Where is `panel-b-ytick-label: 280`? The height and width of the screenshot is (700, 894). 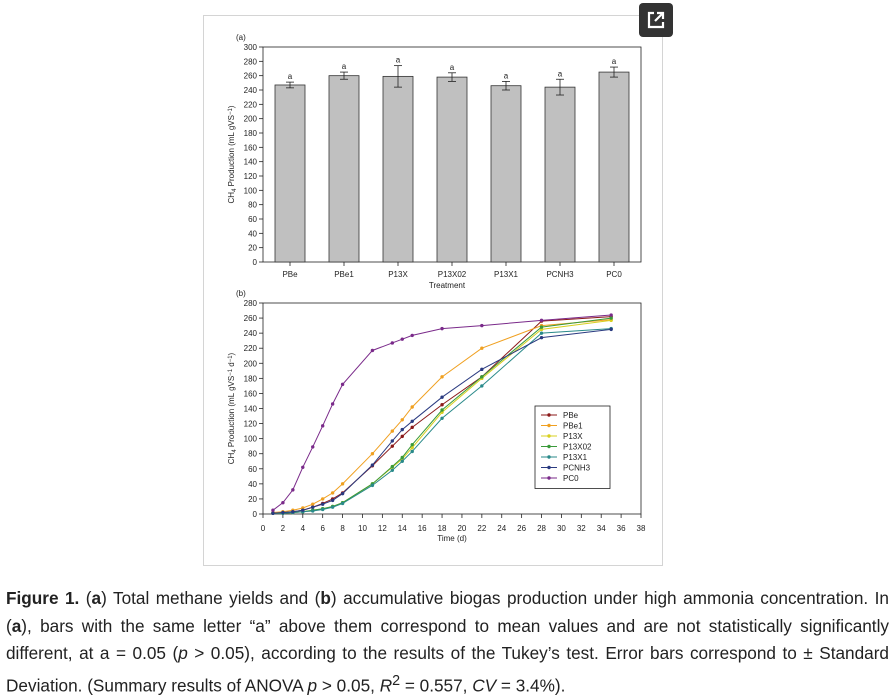
panel-b-ytick-label: 280 is located at coordinates (251, 303).